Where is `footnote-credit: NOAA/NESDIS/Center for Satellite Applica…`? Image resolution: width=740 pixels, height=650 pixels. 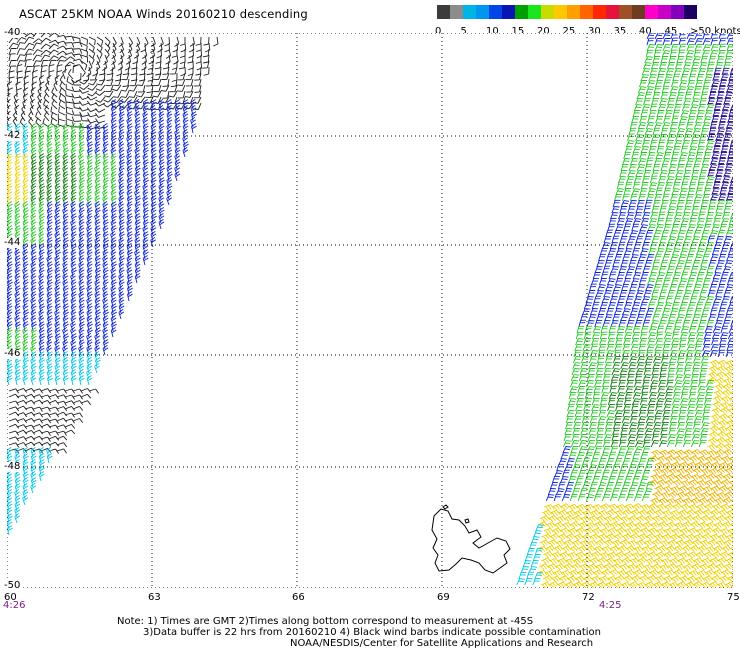
footnote-credit: NOAA/NESDIS/Center for Satellite Applica… is located at coordinates (442, 643).